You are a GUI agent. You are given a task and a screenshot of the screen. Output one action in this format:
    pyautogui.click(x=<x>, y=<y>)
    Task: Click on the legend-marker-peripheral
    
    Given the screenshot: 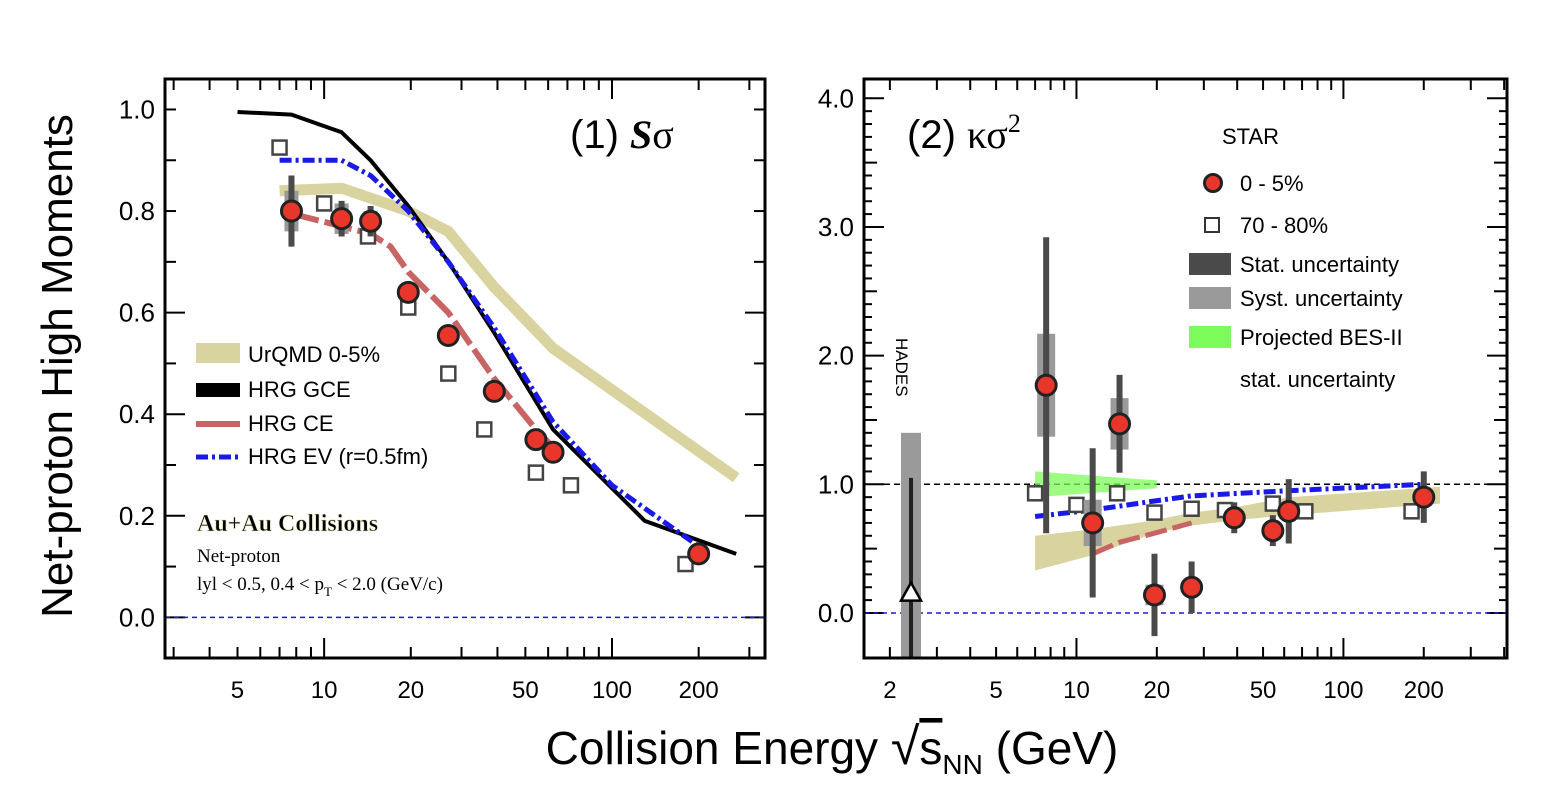 What is the action you would take?
    pyautogui.click(x=1212, y=225)
    